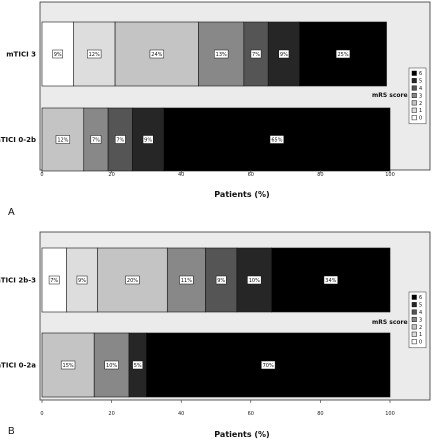 The width and height of the screenshot is (432, 440). What do you see at coordinates (420, 328) in the screenshot?
I see `panel-b-legend-entry-2: 2` at bounding box center [420, 328].